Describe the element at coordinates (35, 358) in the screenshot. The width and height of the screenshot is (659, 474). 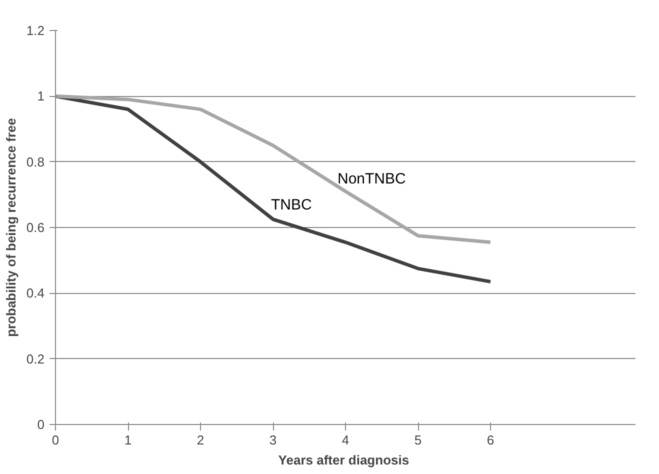
I see `y-tick-label: 0.2` at that location.